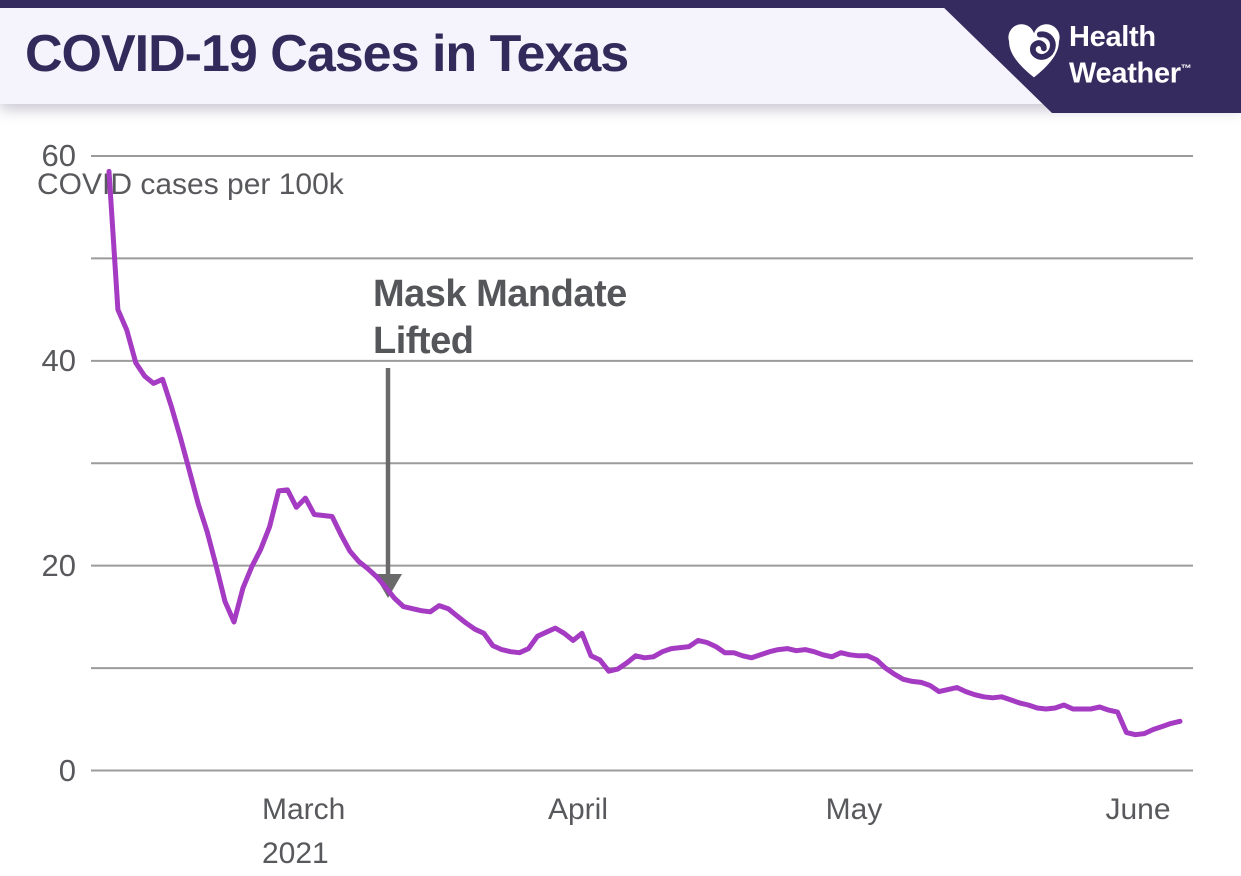 This screenshot has width=1241, height=876. I want to click on y-axis-unit-label: COVID cases per 100k, so click(190, 184).